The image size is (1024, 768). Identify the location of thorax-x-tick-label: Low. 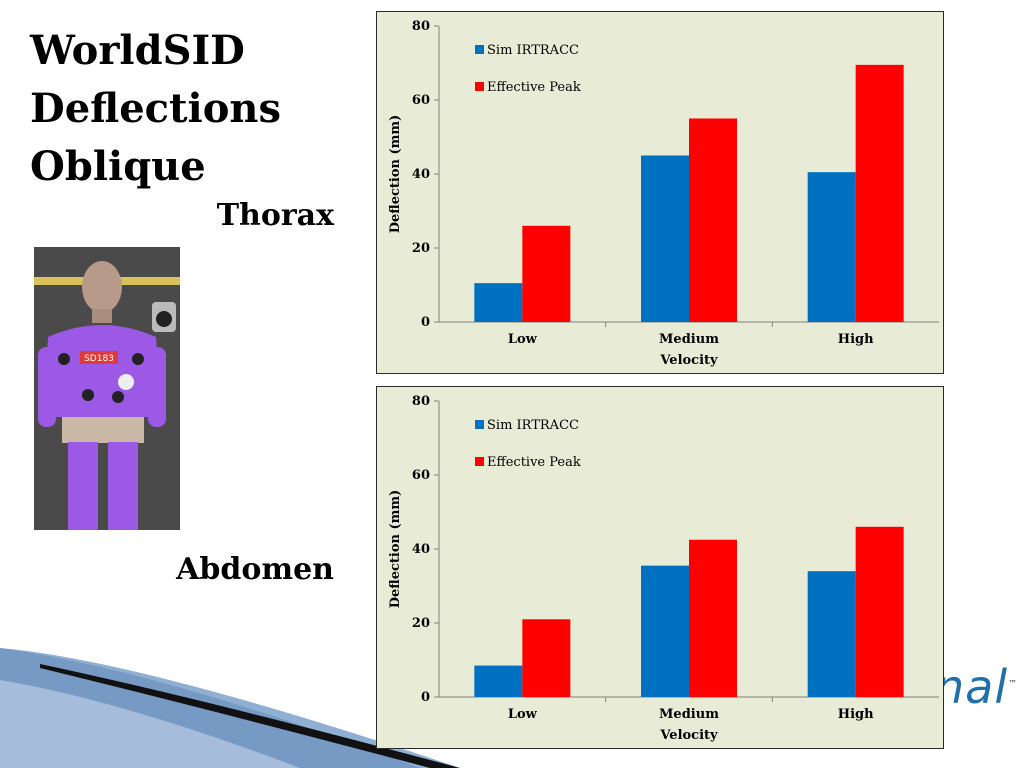
(523, 339).